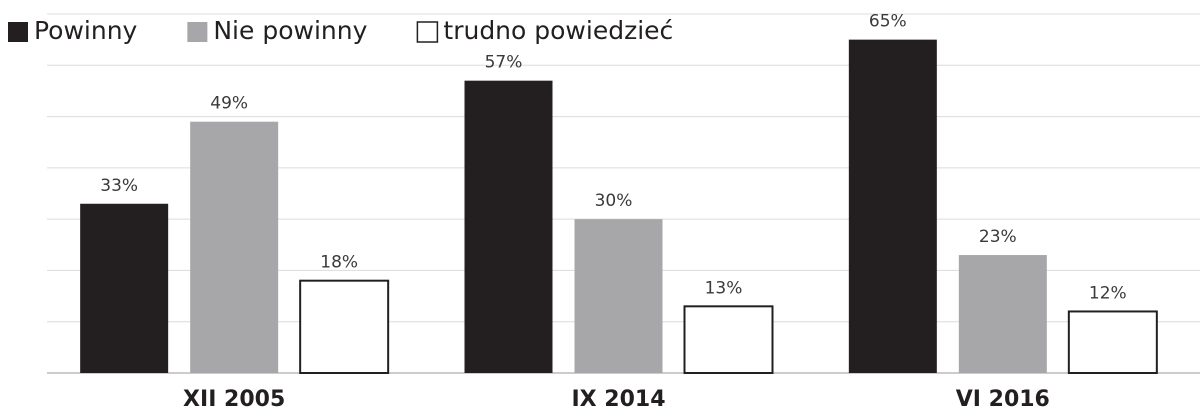 This screenshot has height=412, width=1200. What do you see at coordinates (86, 30) in the screenshot?
I see `legend-label: Powinny` at bounding box center [86, 30].